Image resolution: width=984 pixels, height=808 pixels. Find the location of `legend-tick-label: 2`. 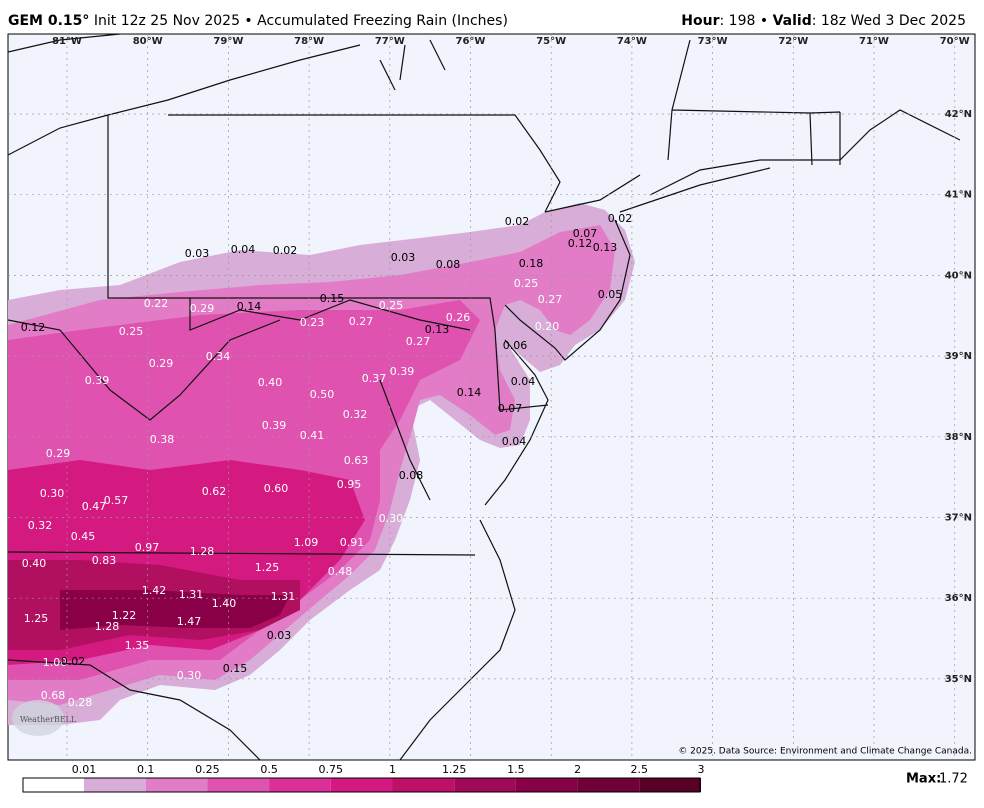

legend-tick-label: 2 is located at coordinates (577, 769).